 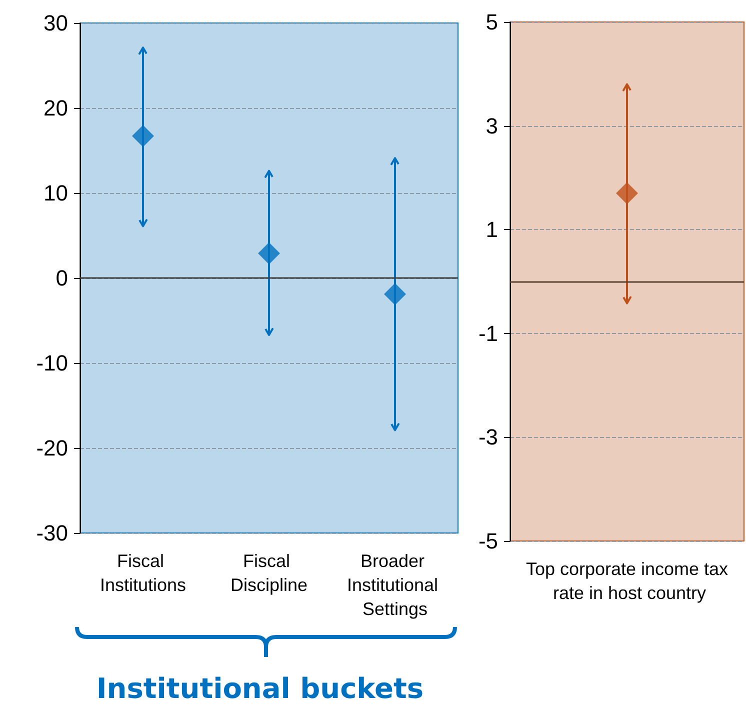 What do you see at coordinates (56, 23) in the screenshot?
I see `y-tick-label: 30` at bounding box center [56, 23].